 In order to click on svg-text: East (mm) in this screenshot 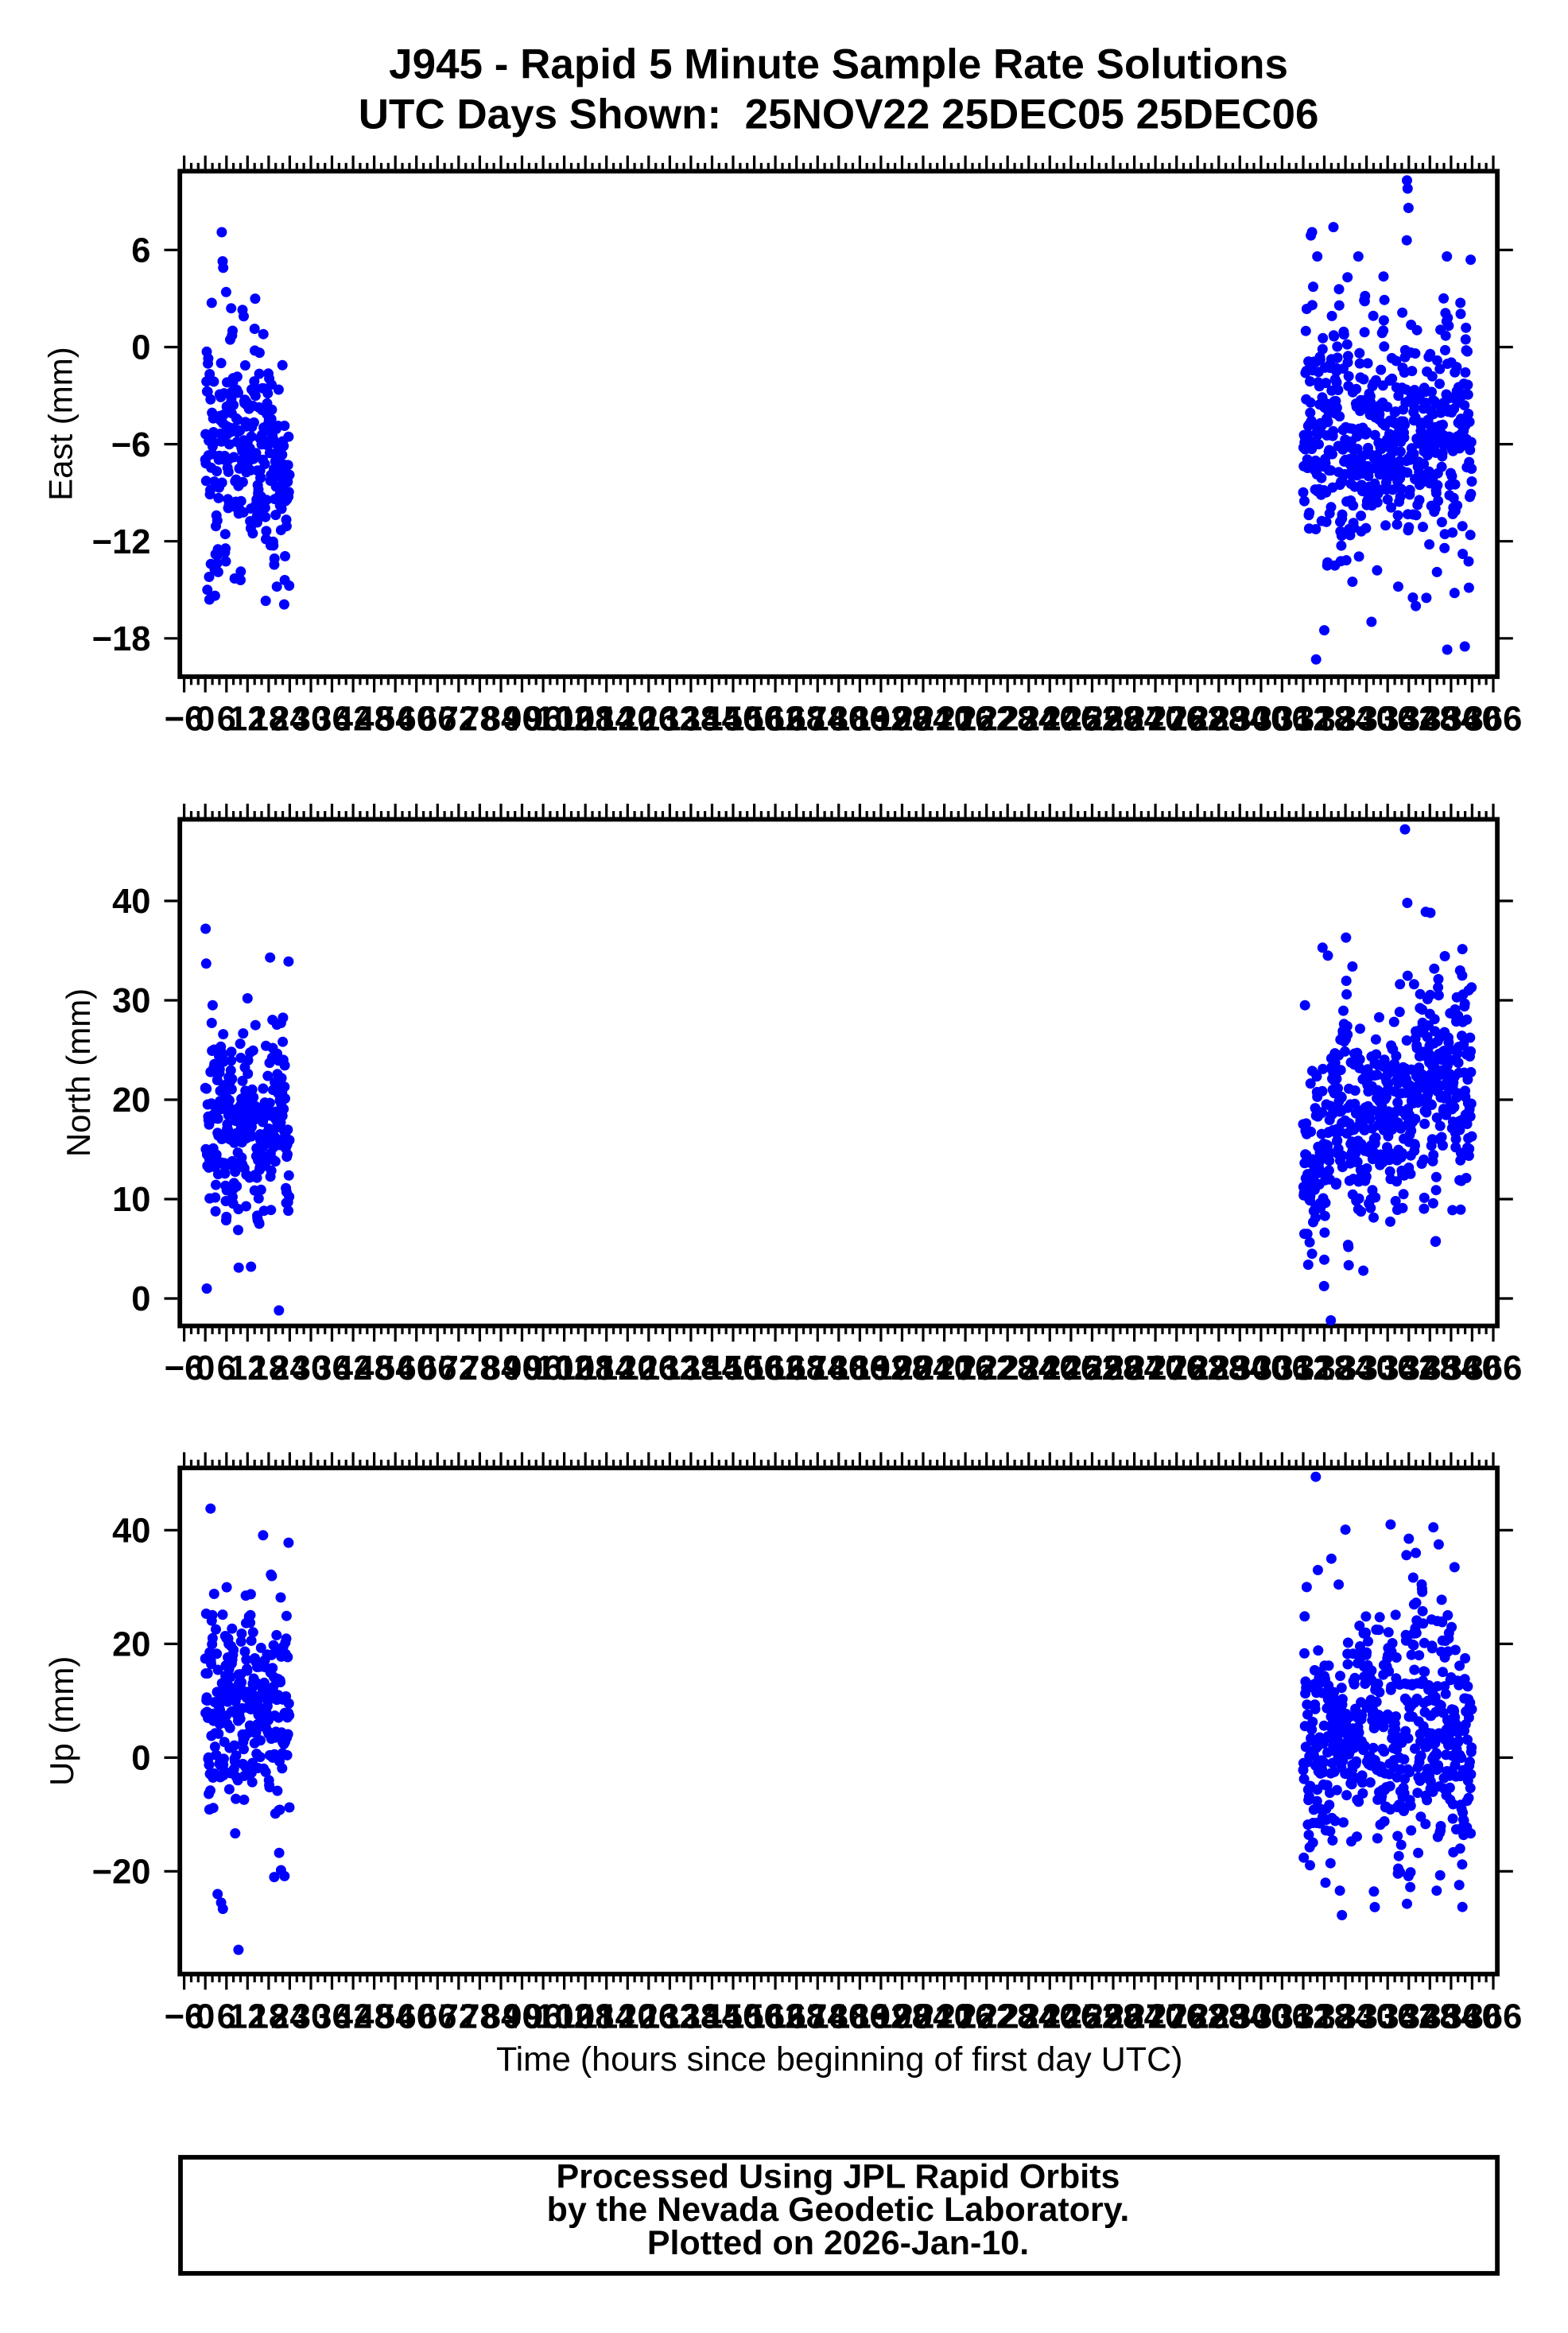, I will do `click(60, 424)`.